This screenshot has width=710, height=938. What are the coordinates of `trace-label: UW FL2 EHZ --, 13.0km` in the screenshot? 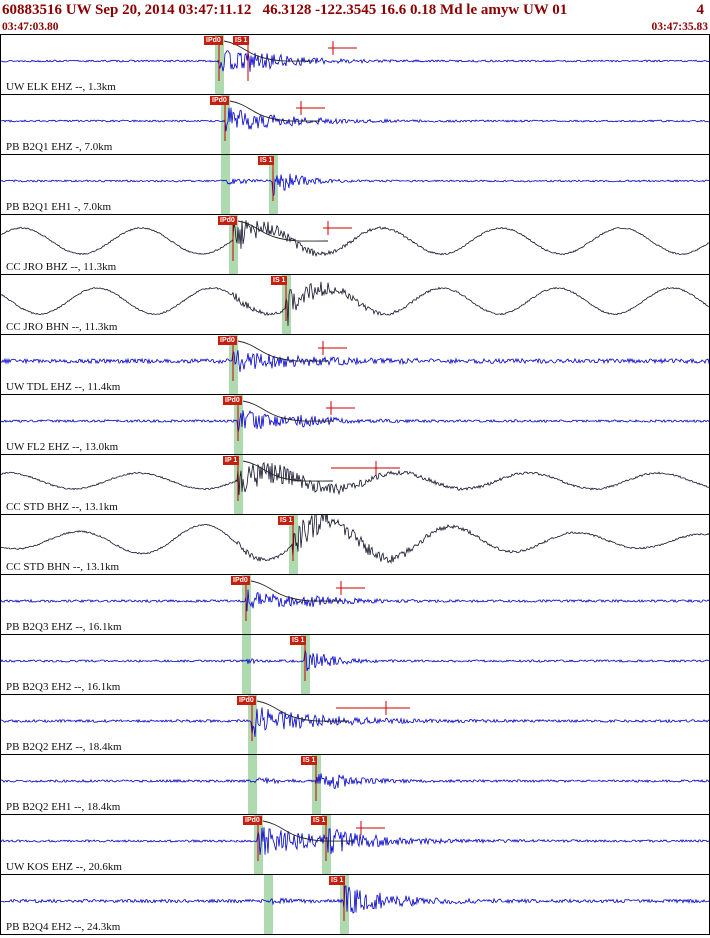 It's located at (62, 447).